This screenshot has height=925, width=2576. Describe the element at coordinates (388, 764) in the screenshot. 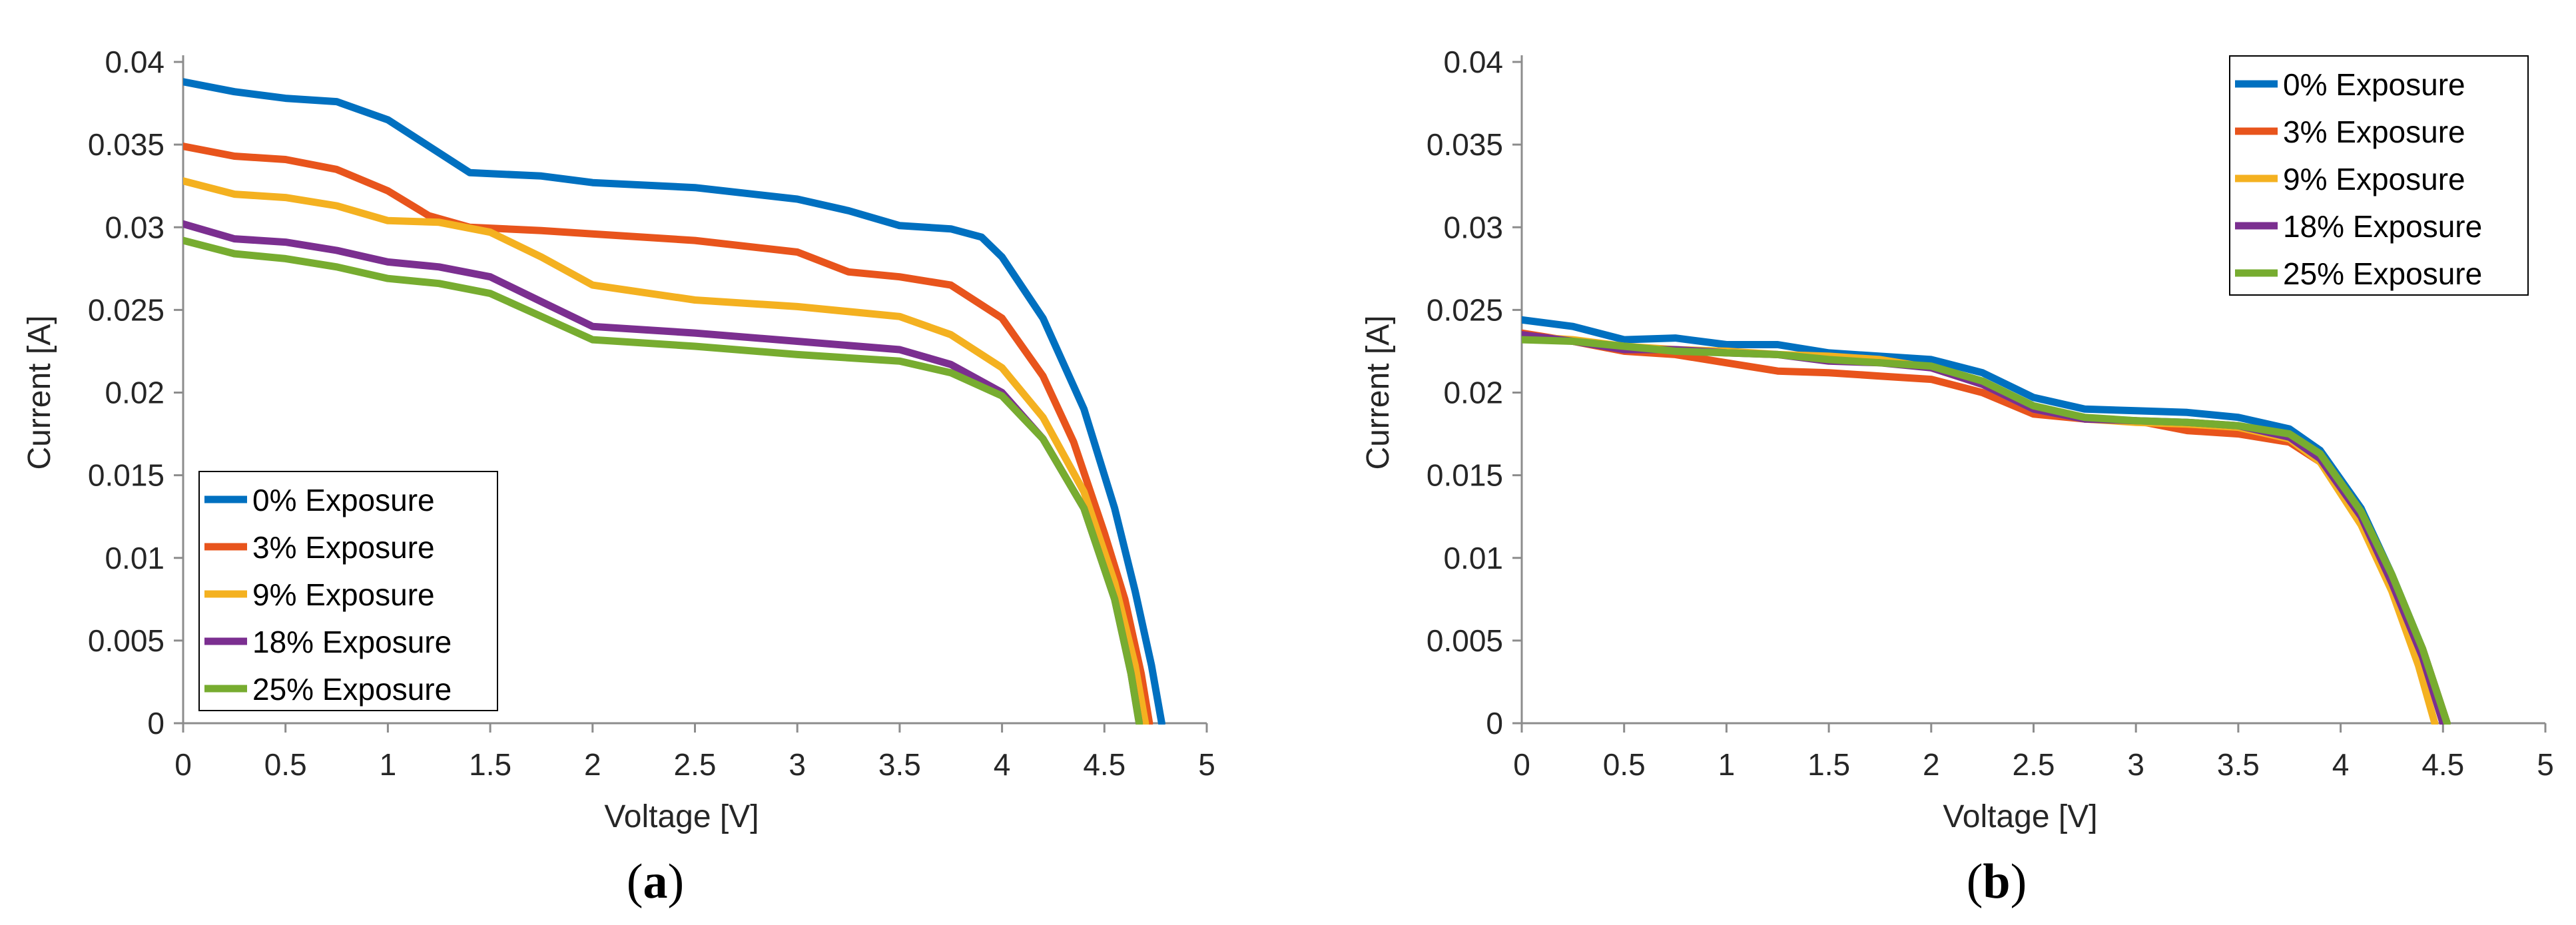

I see `chart-a-x-tick-label: 1` at that location.